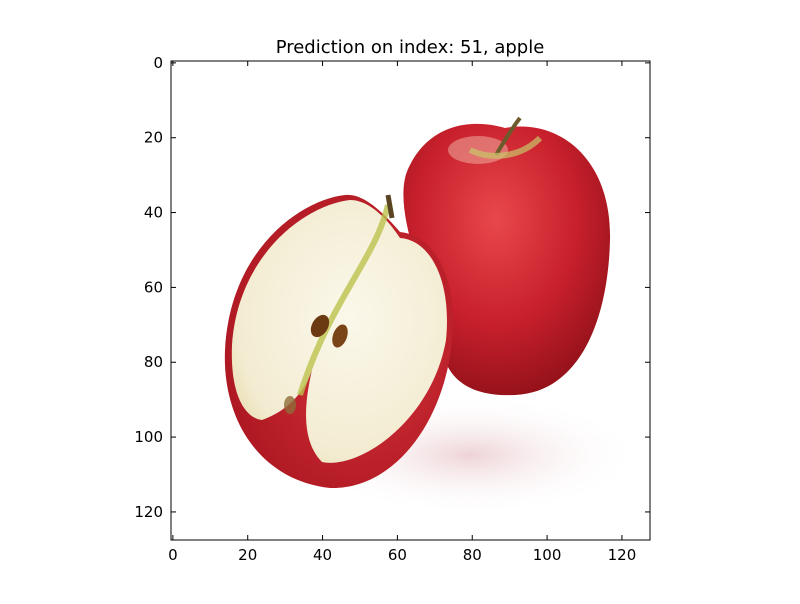  What do you see at coordinates (547, 555) in the screenshot?
I see `x-tick-label: 100` at bounding box center [547, 555].